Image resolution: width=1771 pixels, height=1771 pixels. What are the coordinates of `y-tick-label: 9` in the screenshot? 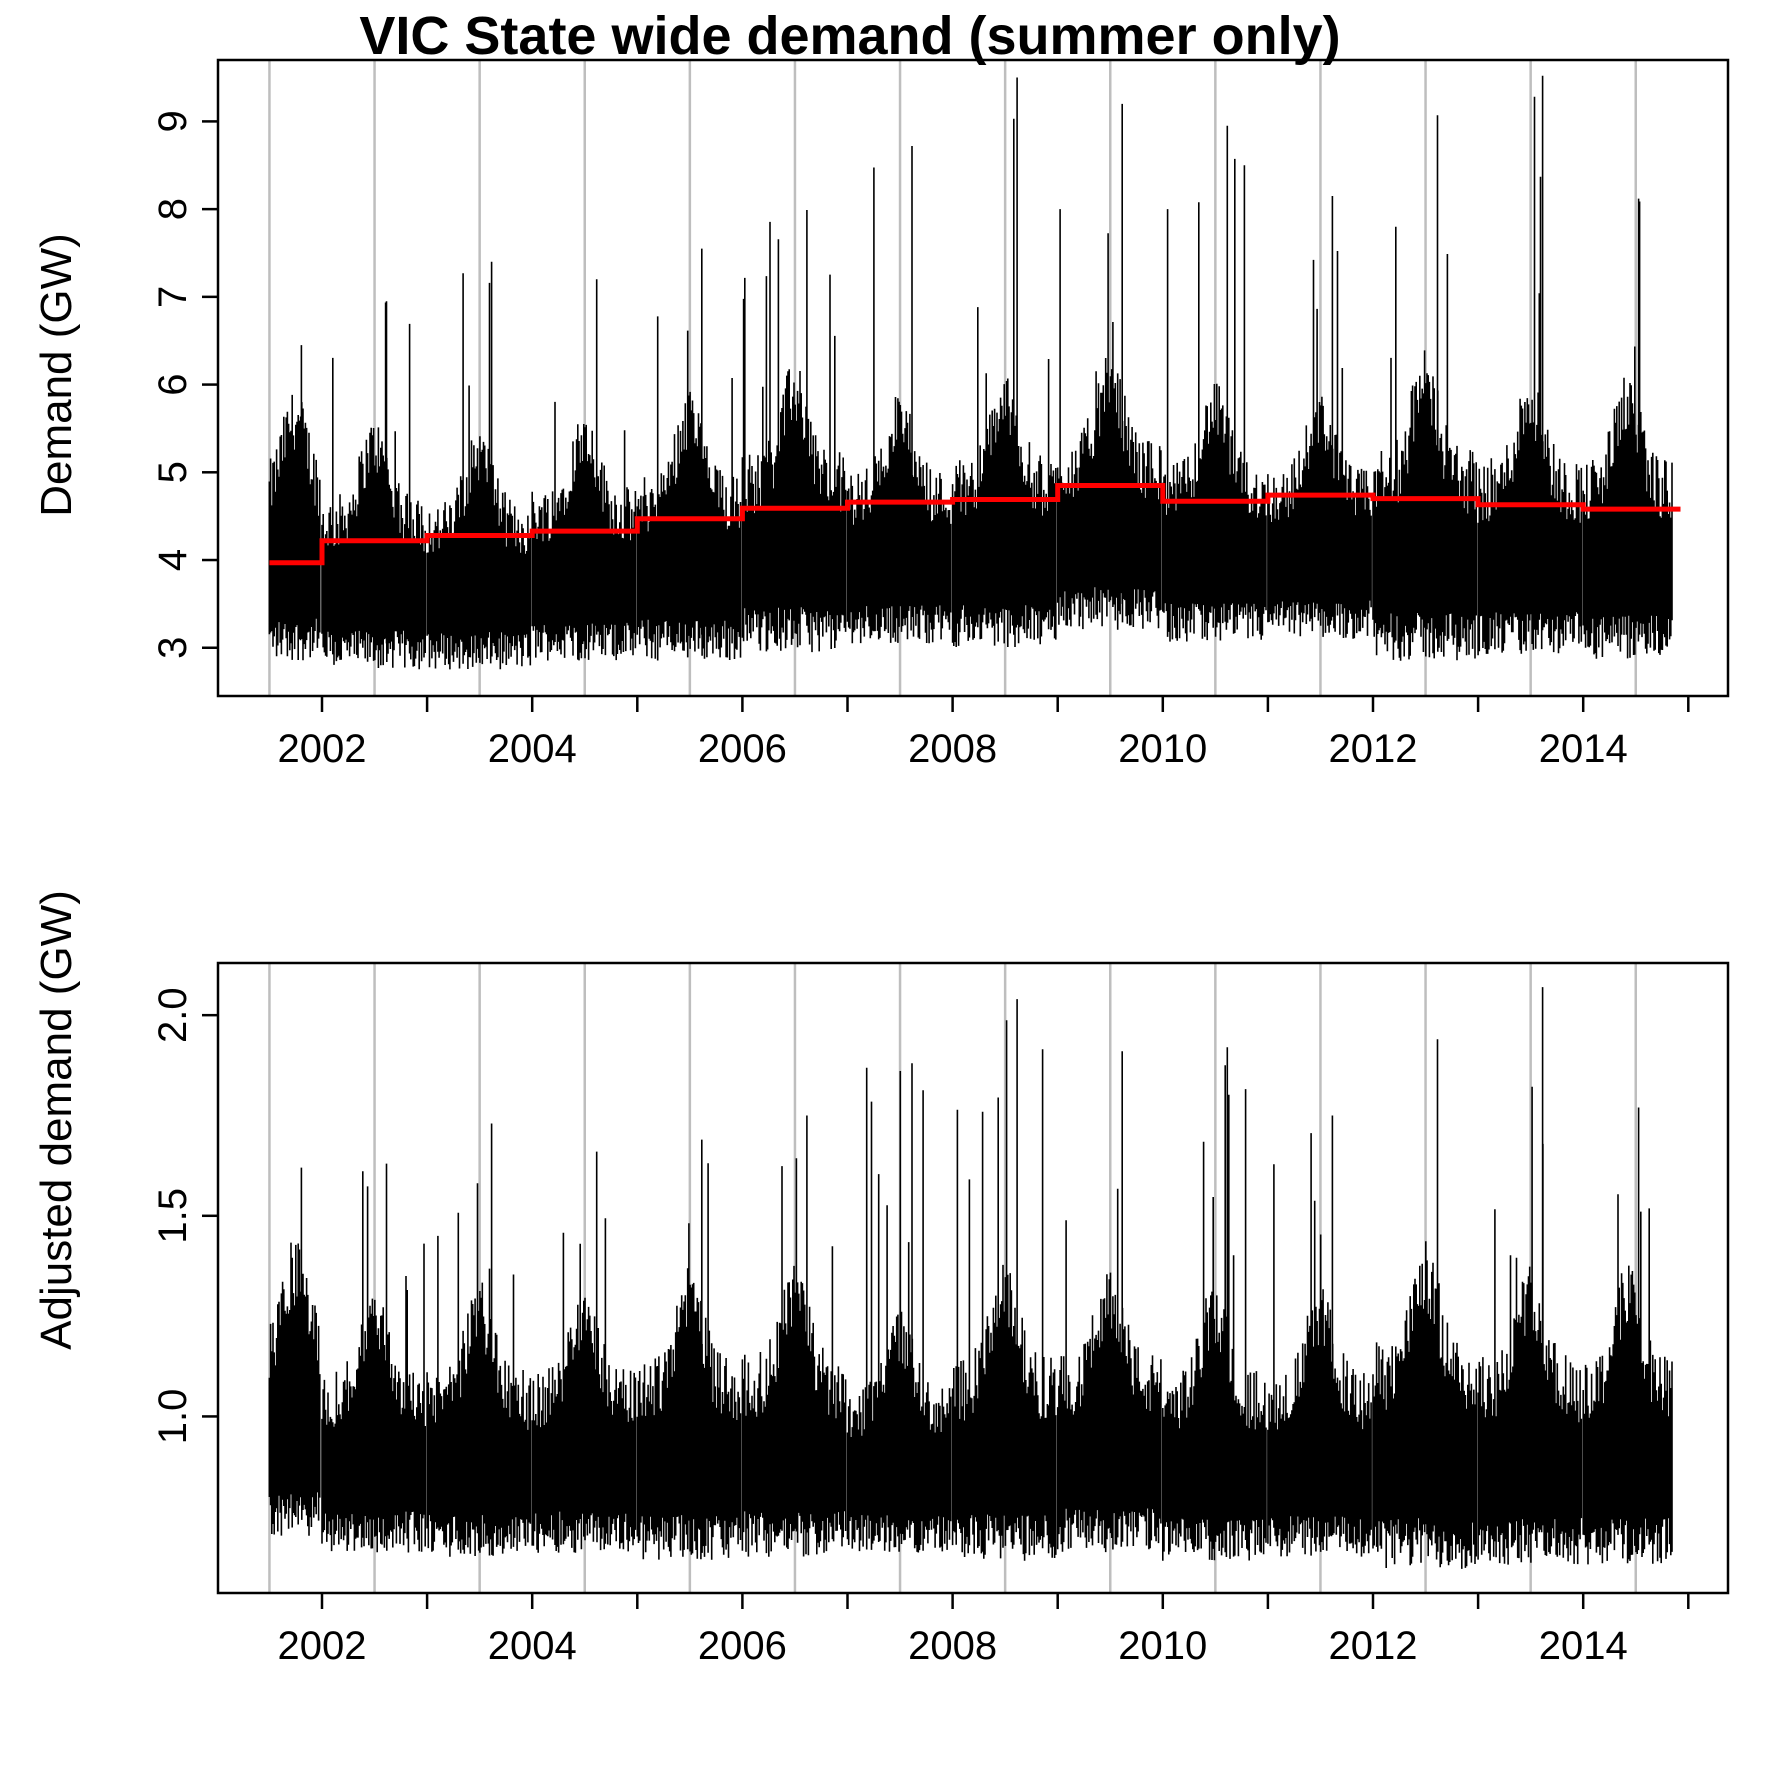 It's located at (173, 121).